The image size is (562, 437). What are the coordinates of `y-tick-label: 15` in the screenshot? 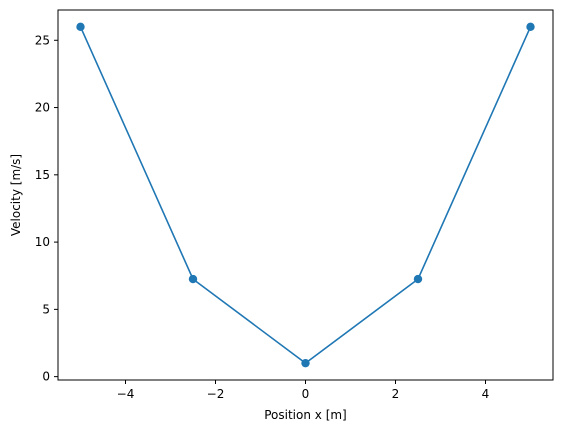 It's located at (42, 175).